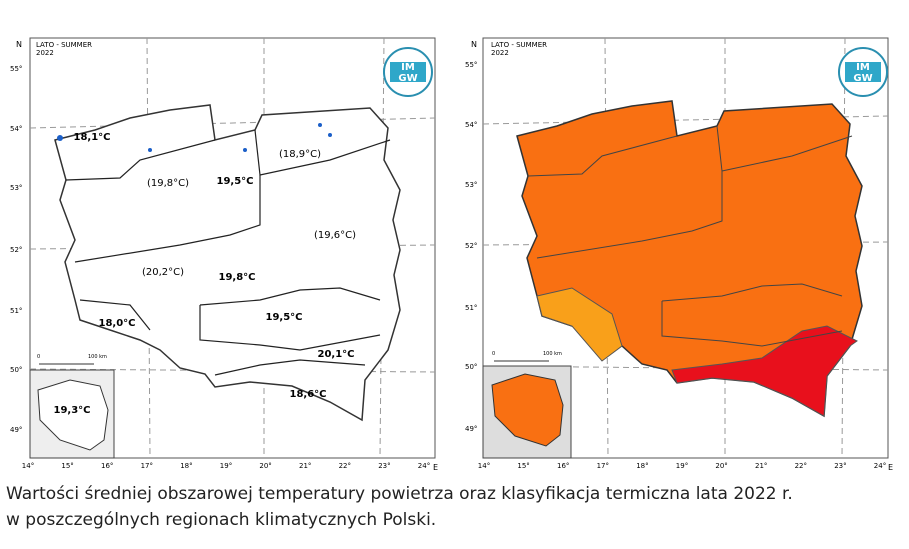 The width and height of the screenshot is (909, 549). Describe the element at coordinates (71, 410) in the screenshot. I see `inset-value: 19,3°C` at that location.